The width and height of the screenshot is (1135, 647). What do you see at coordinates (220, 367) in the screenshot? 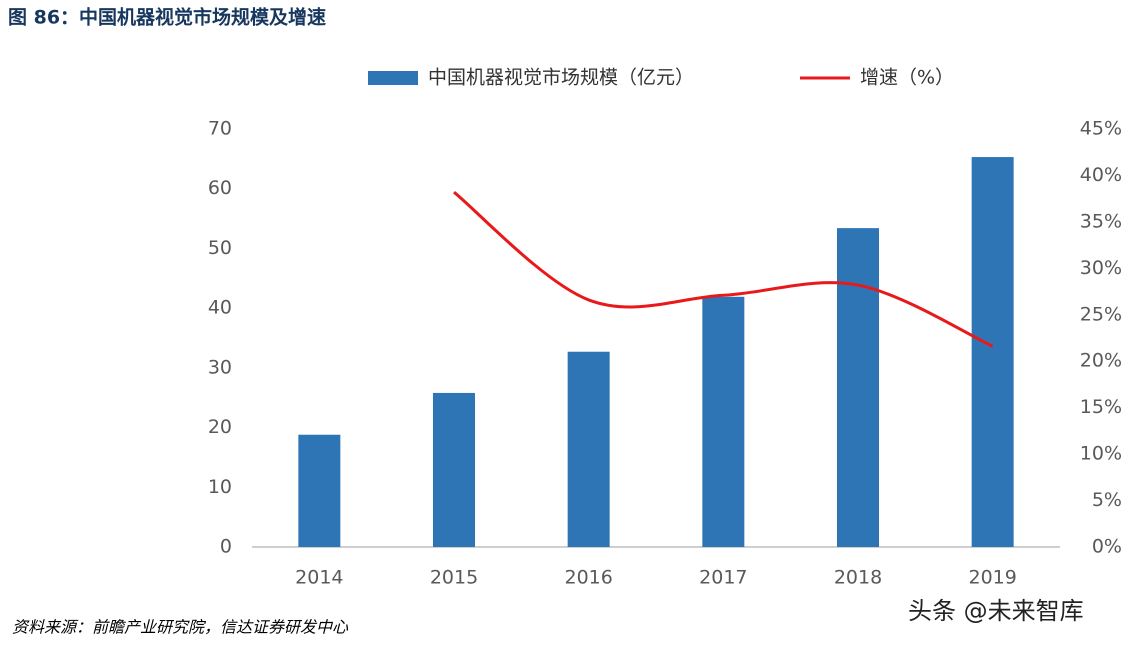
I see `y-tick-label: 30` at bounding box center [220, 367].